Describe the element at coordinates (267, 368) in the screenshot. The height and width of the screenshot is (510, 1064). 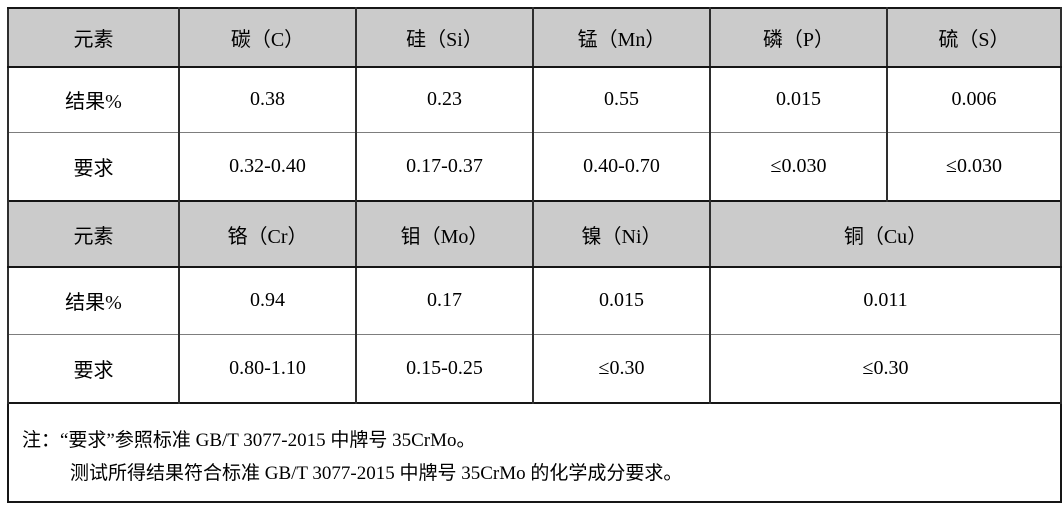
I see `group2-requirement-chromium: 0.80-1.10` at that location.